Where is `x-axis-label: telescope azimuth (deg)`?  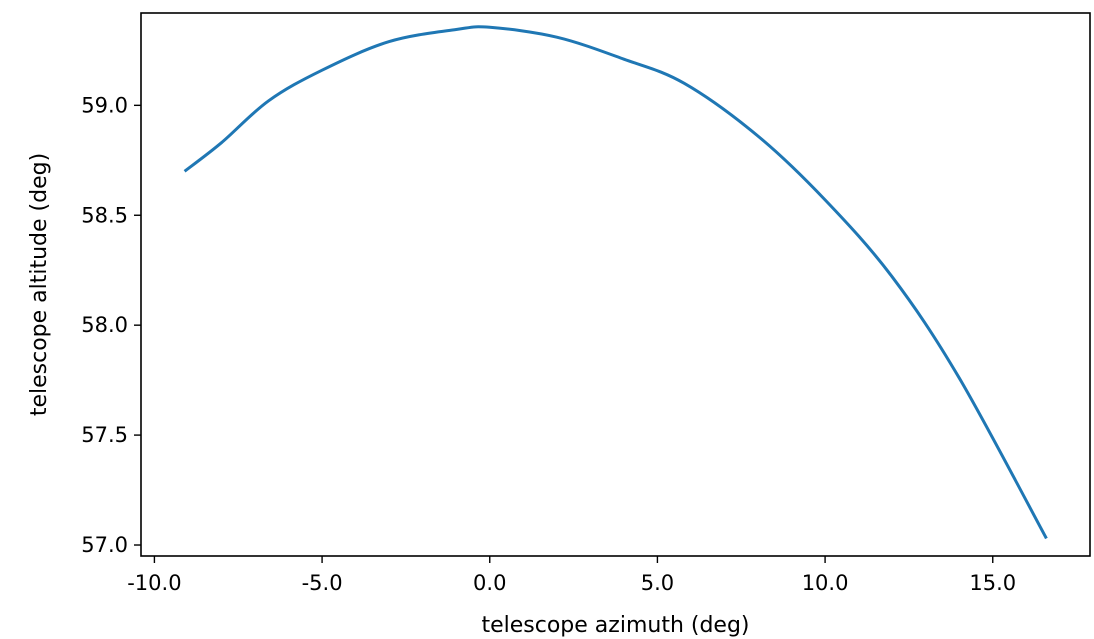 x-axis-label: telescope azimuth (deg) is located at coordinates (615, 625).